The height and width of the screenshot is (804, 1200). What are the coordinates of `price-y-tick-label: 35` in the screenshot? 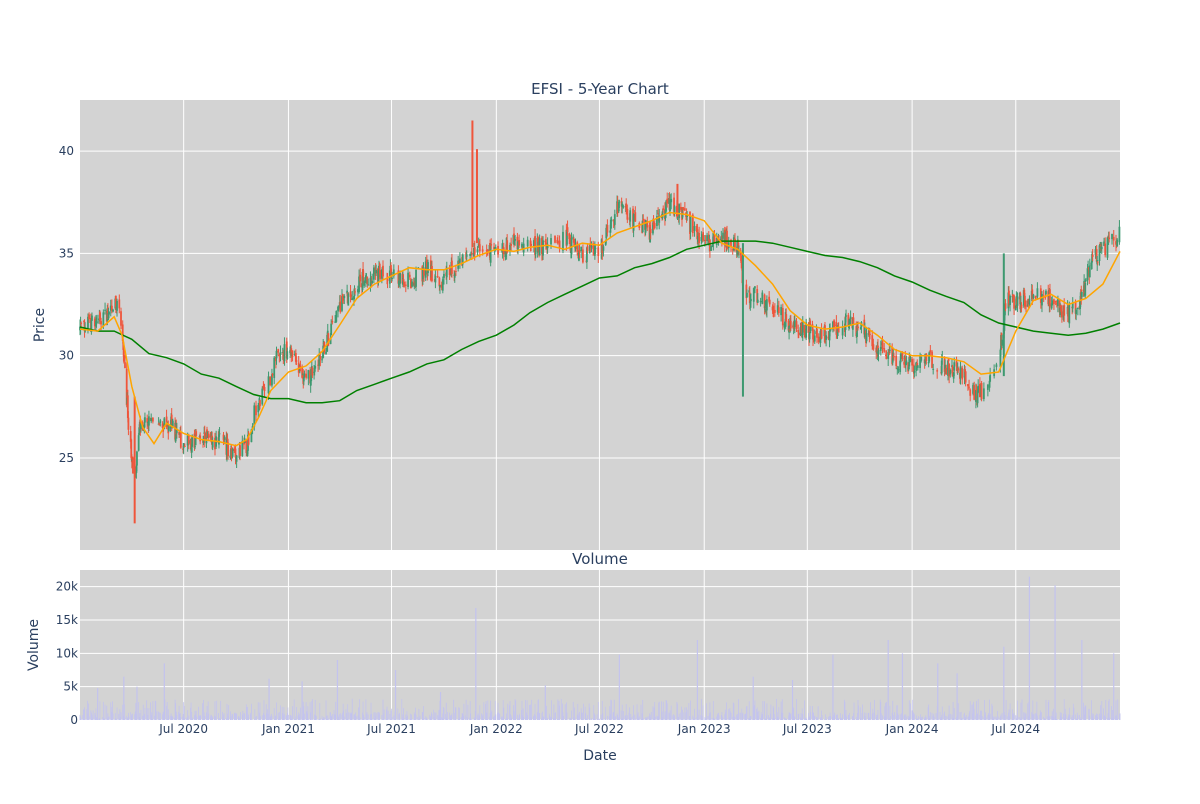 It's located at (66, 253).